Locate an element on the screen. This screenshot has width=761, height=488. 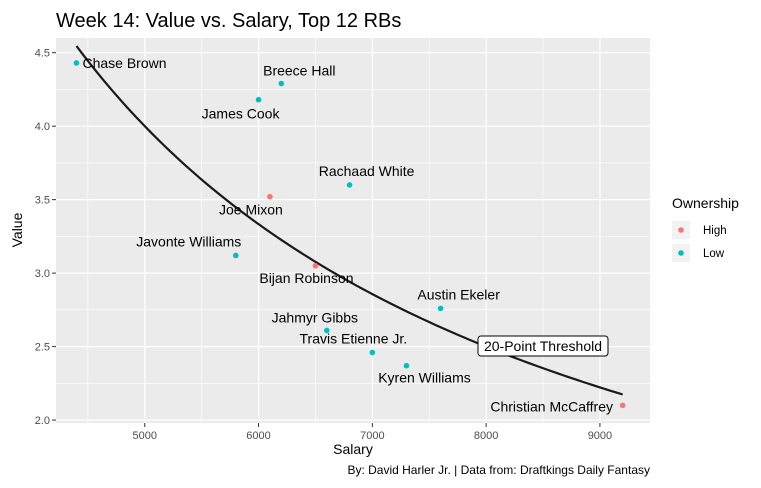
point-label: James Cook is located at coordinates (241, 114).